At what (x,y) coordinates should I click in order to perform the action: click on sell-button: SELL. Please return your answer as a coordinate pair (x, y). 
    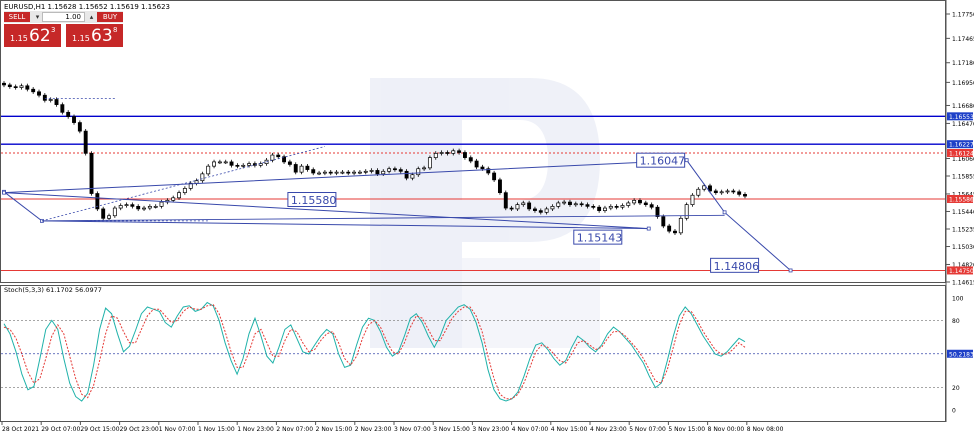
    Looking at the image, I should click on (17, 17).